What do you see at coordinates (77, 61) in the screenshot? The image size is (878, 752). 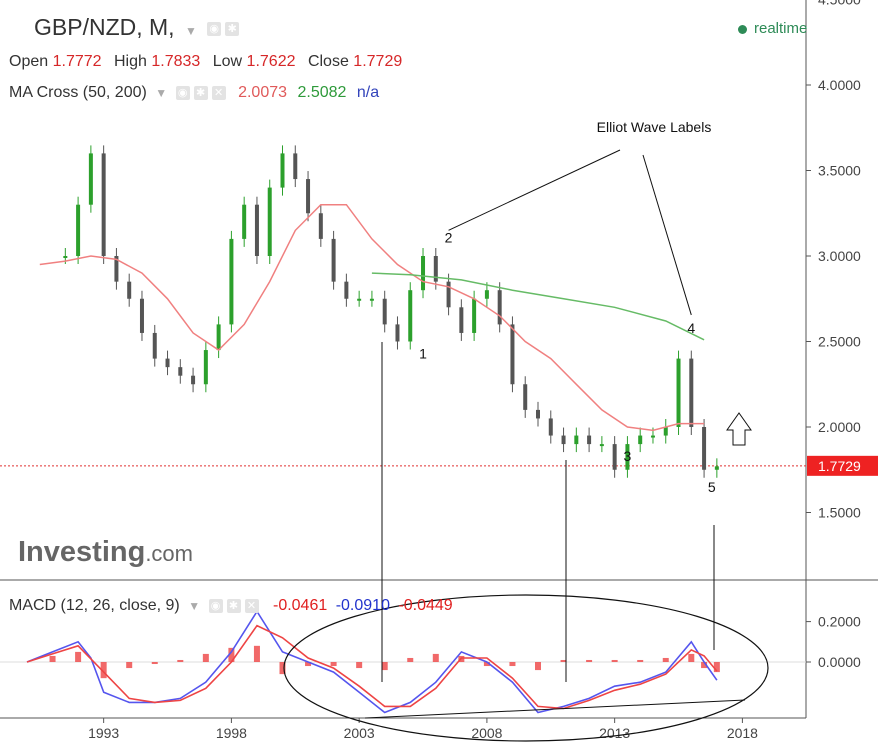 I see `open-value: 1.7772` at bounding box center [77, 61].